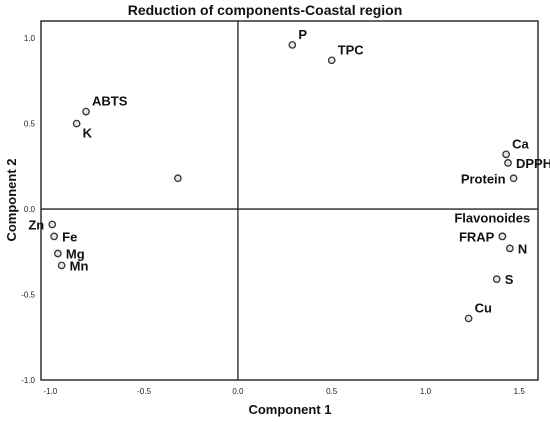 The image size is (550, 422). Describe the element at coordinates (509, 279) in the screenshot. I see `point-label: S` at that location.